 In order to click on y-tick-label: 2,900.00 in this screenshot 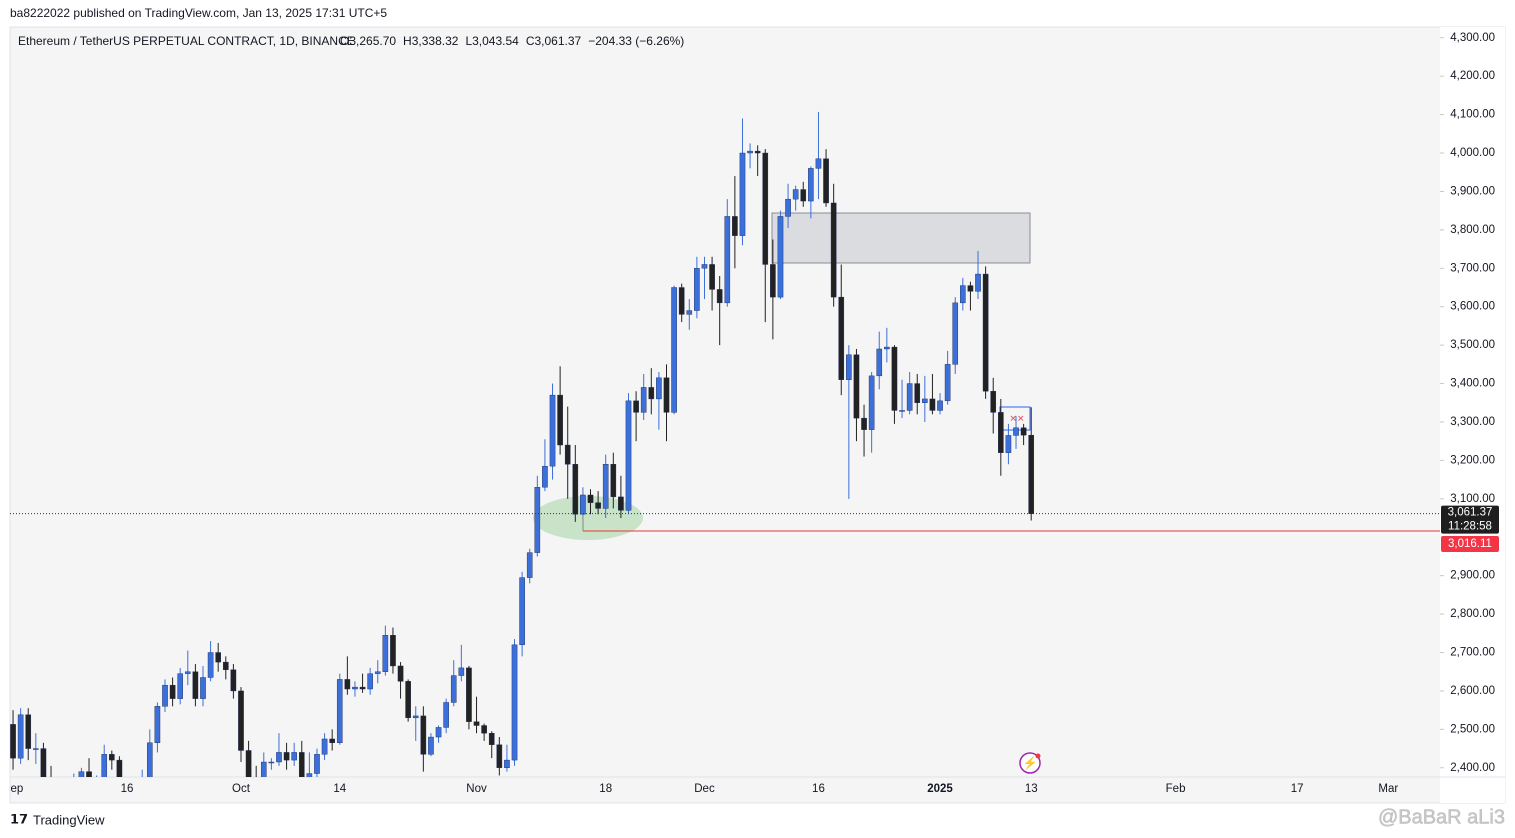, I will do `click(1472, 576)`.